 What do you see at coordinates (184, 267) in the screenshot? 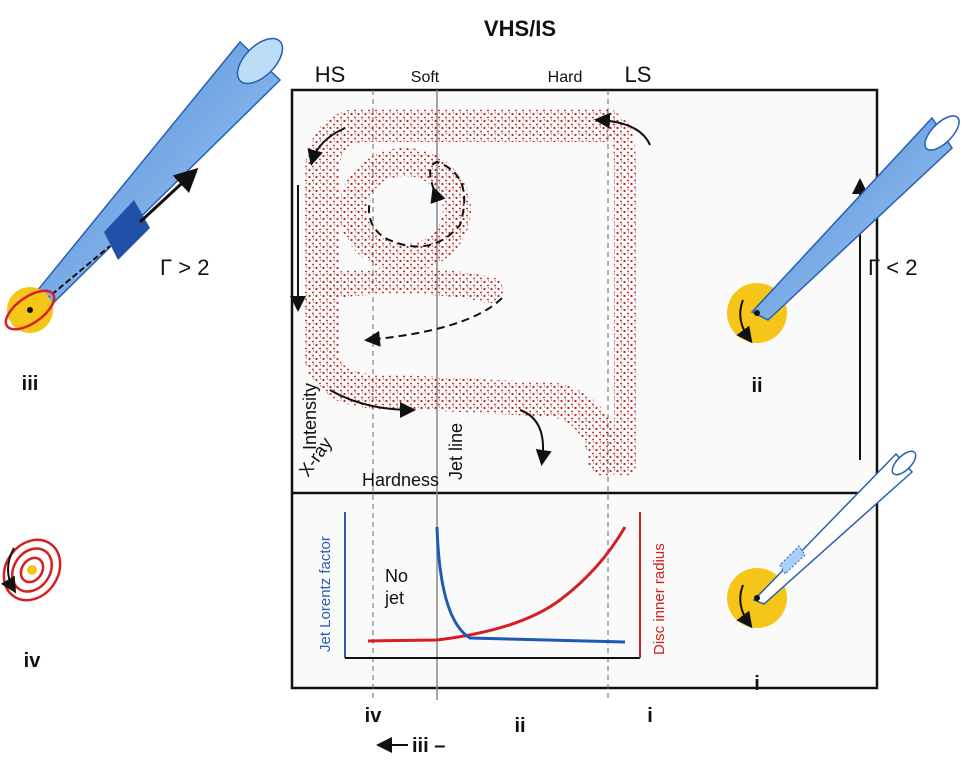
I see `gamma-label: Γ > 2` at bounding box center [184, 267].